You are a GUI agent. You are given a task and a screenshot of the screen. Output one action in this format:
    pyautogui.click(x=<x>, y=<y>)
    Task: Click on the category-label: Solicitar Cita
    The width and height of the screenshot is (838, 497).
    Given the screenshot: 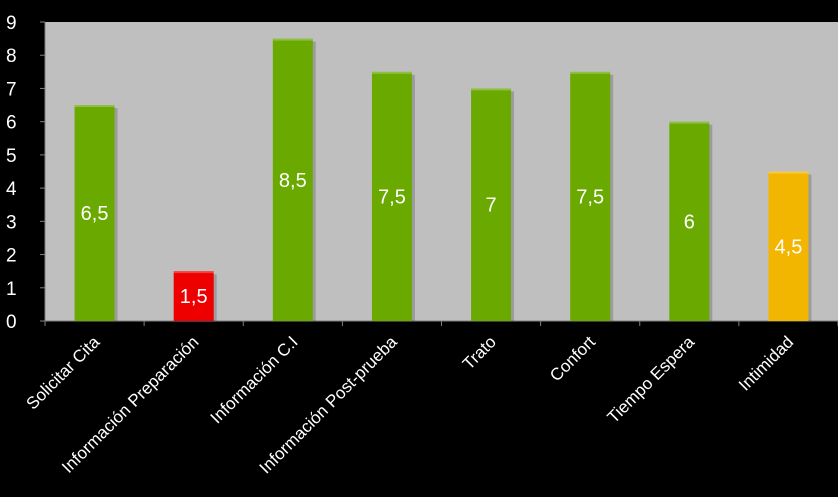 What is the action you would take?
    pyautogui.click(x=62, y=372)
    